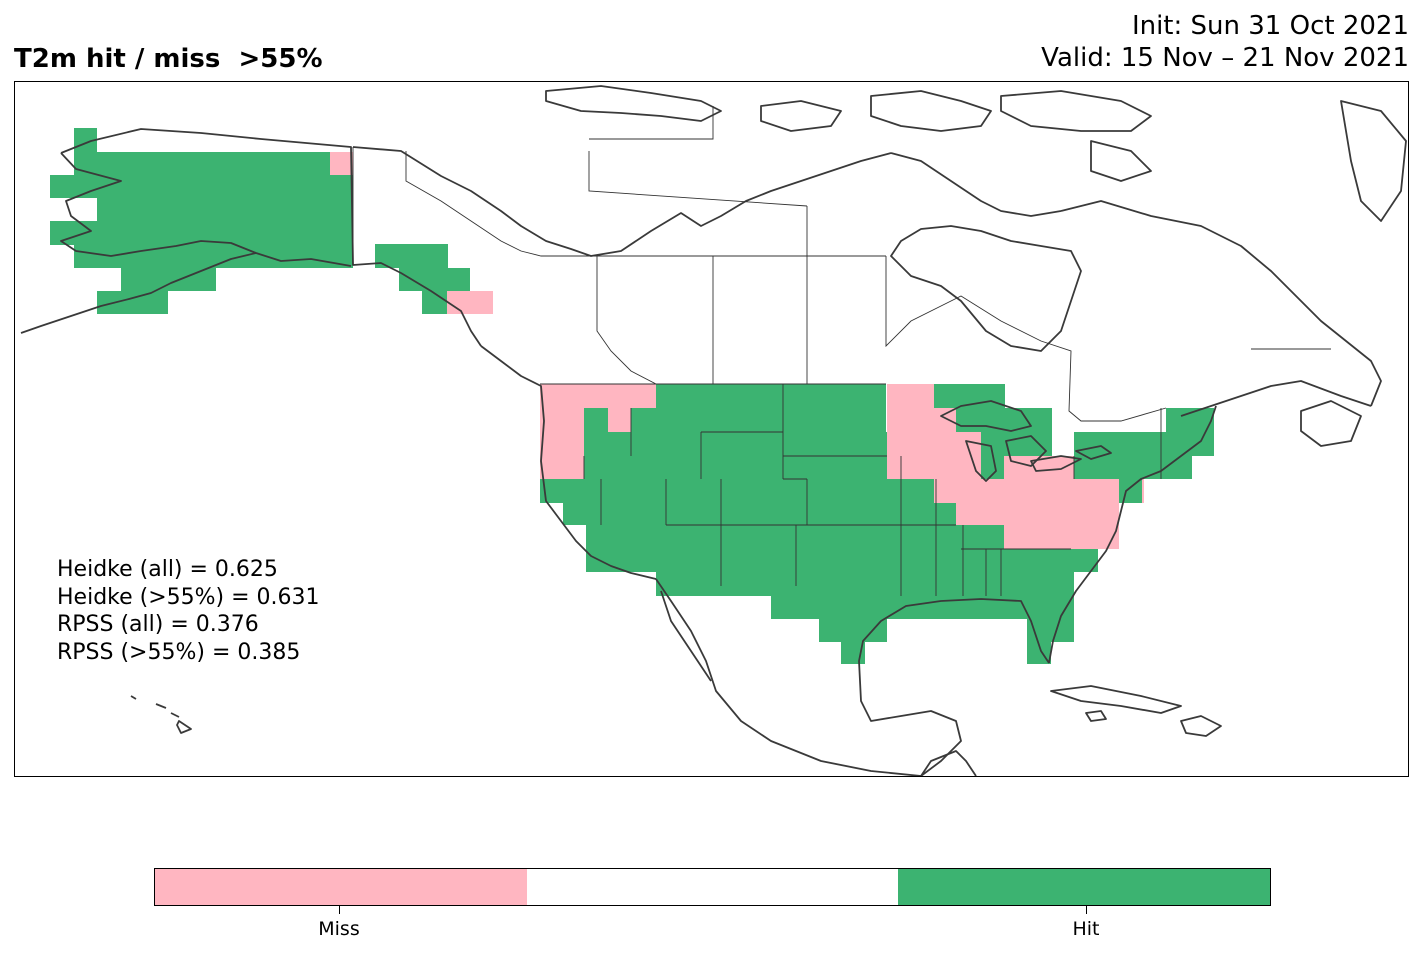 Image resolution: width=1425 pixels, height=956 pixels. I want to click on conus-miss, so click(842, 466).